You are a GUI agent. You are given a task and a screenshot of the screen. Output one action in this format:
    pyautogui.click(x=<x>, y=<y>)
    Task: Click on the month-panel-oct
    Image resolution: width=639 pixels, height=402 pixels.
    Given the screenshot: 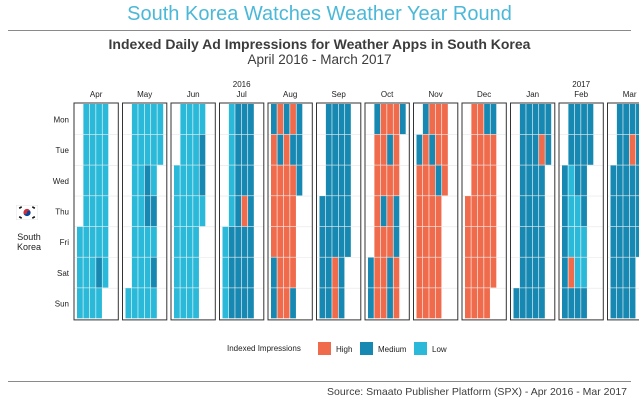 What is the action you would take?
    pyautogui.click(x=387, y=211)
    